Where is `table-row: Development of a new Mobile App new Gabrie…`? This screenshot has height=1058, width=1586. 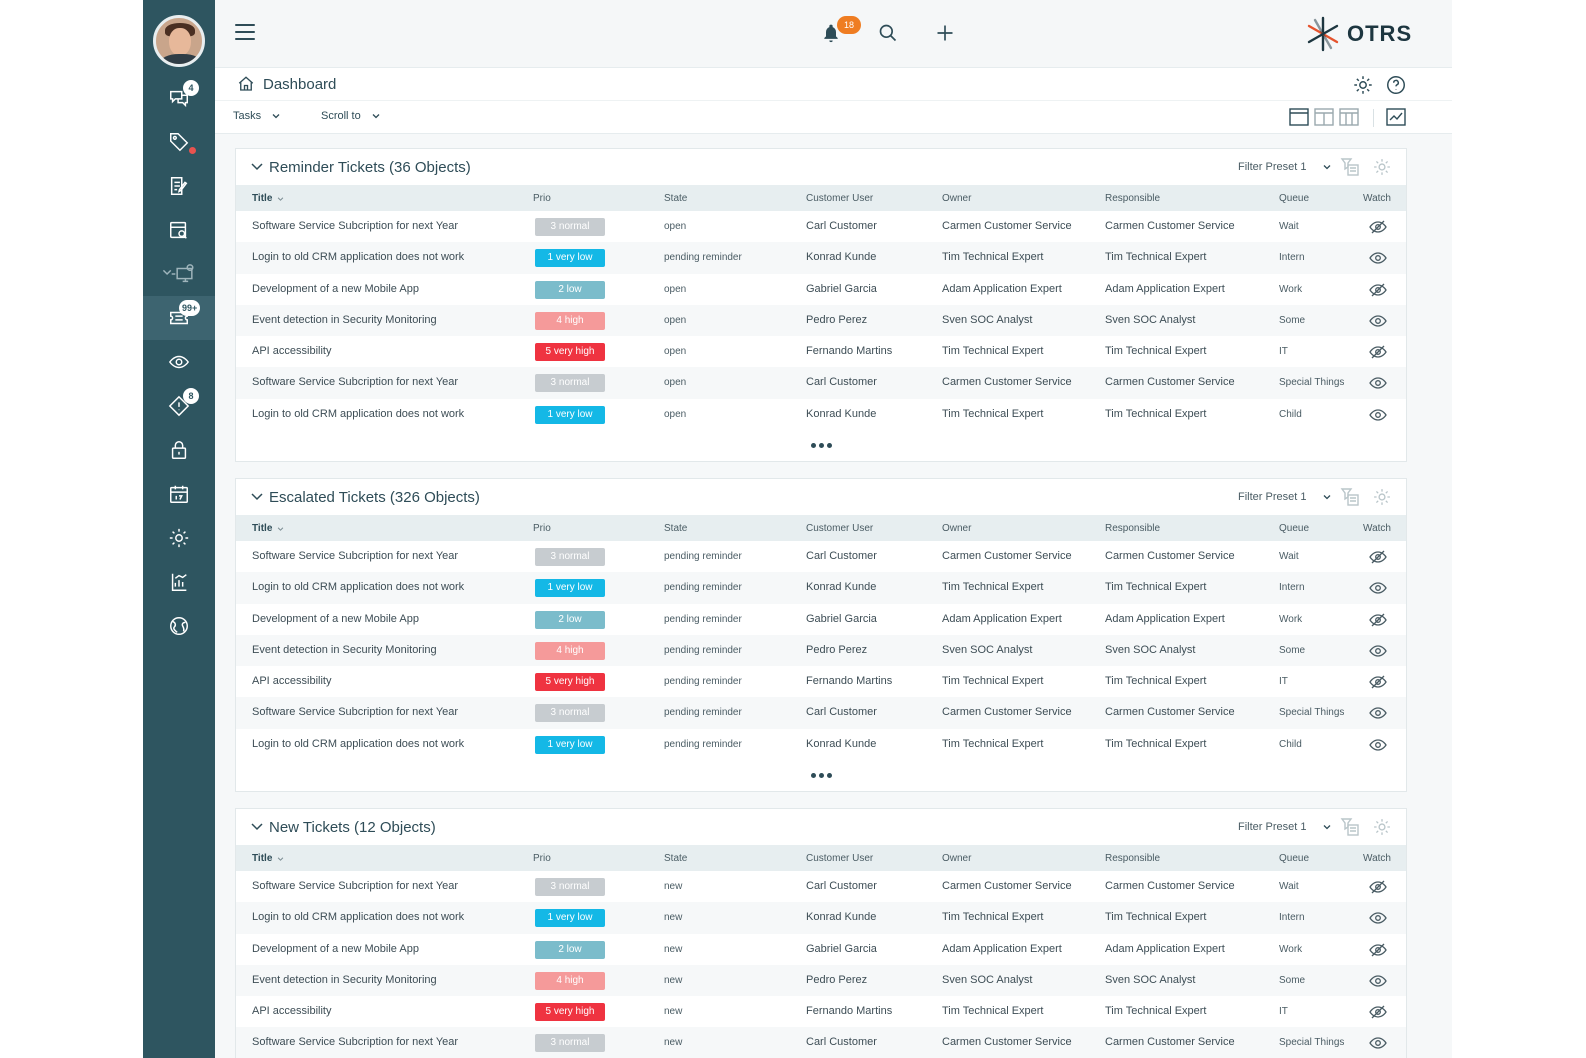 table-row: Development of a new Mobile App new Gabrie… is located at coordinates (821, 949).